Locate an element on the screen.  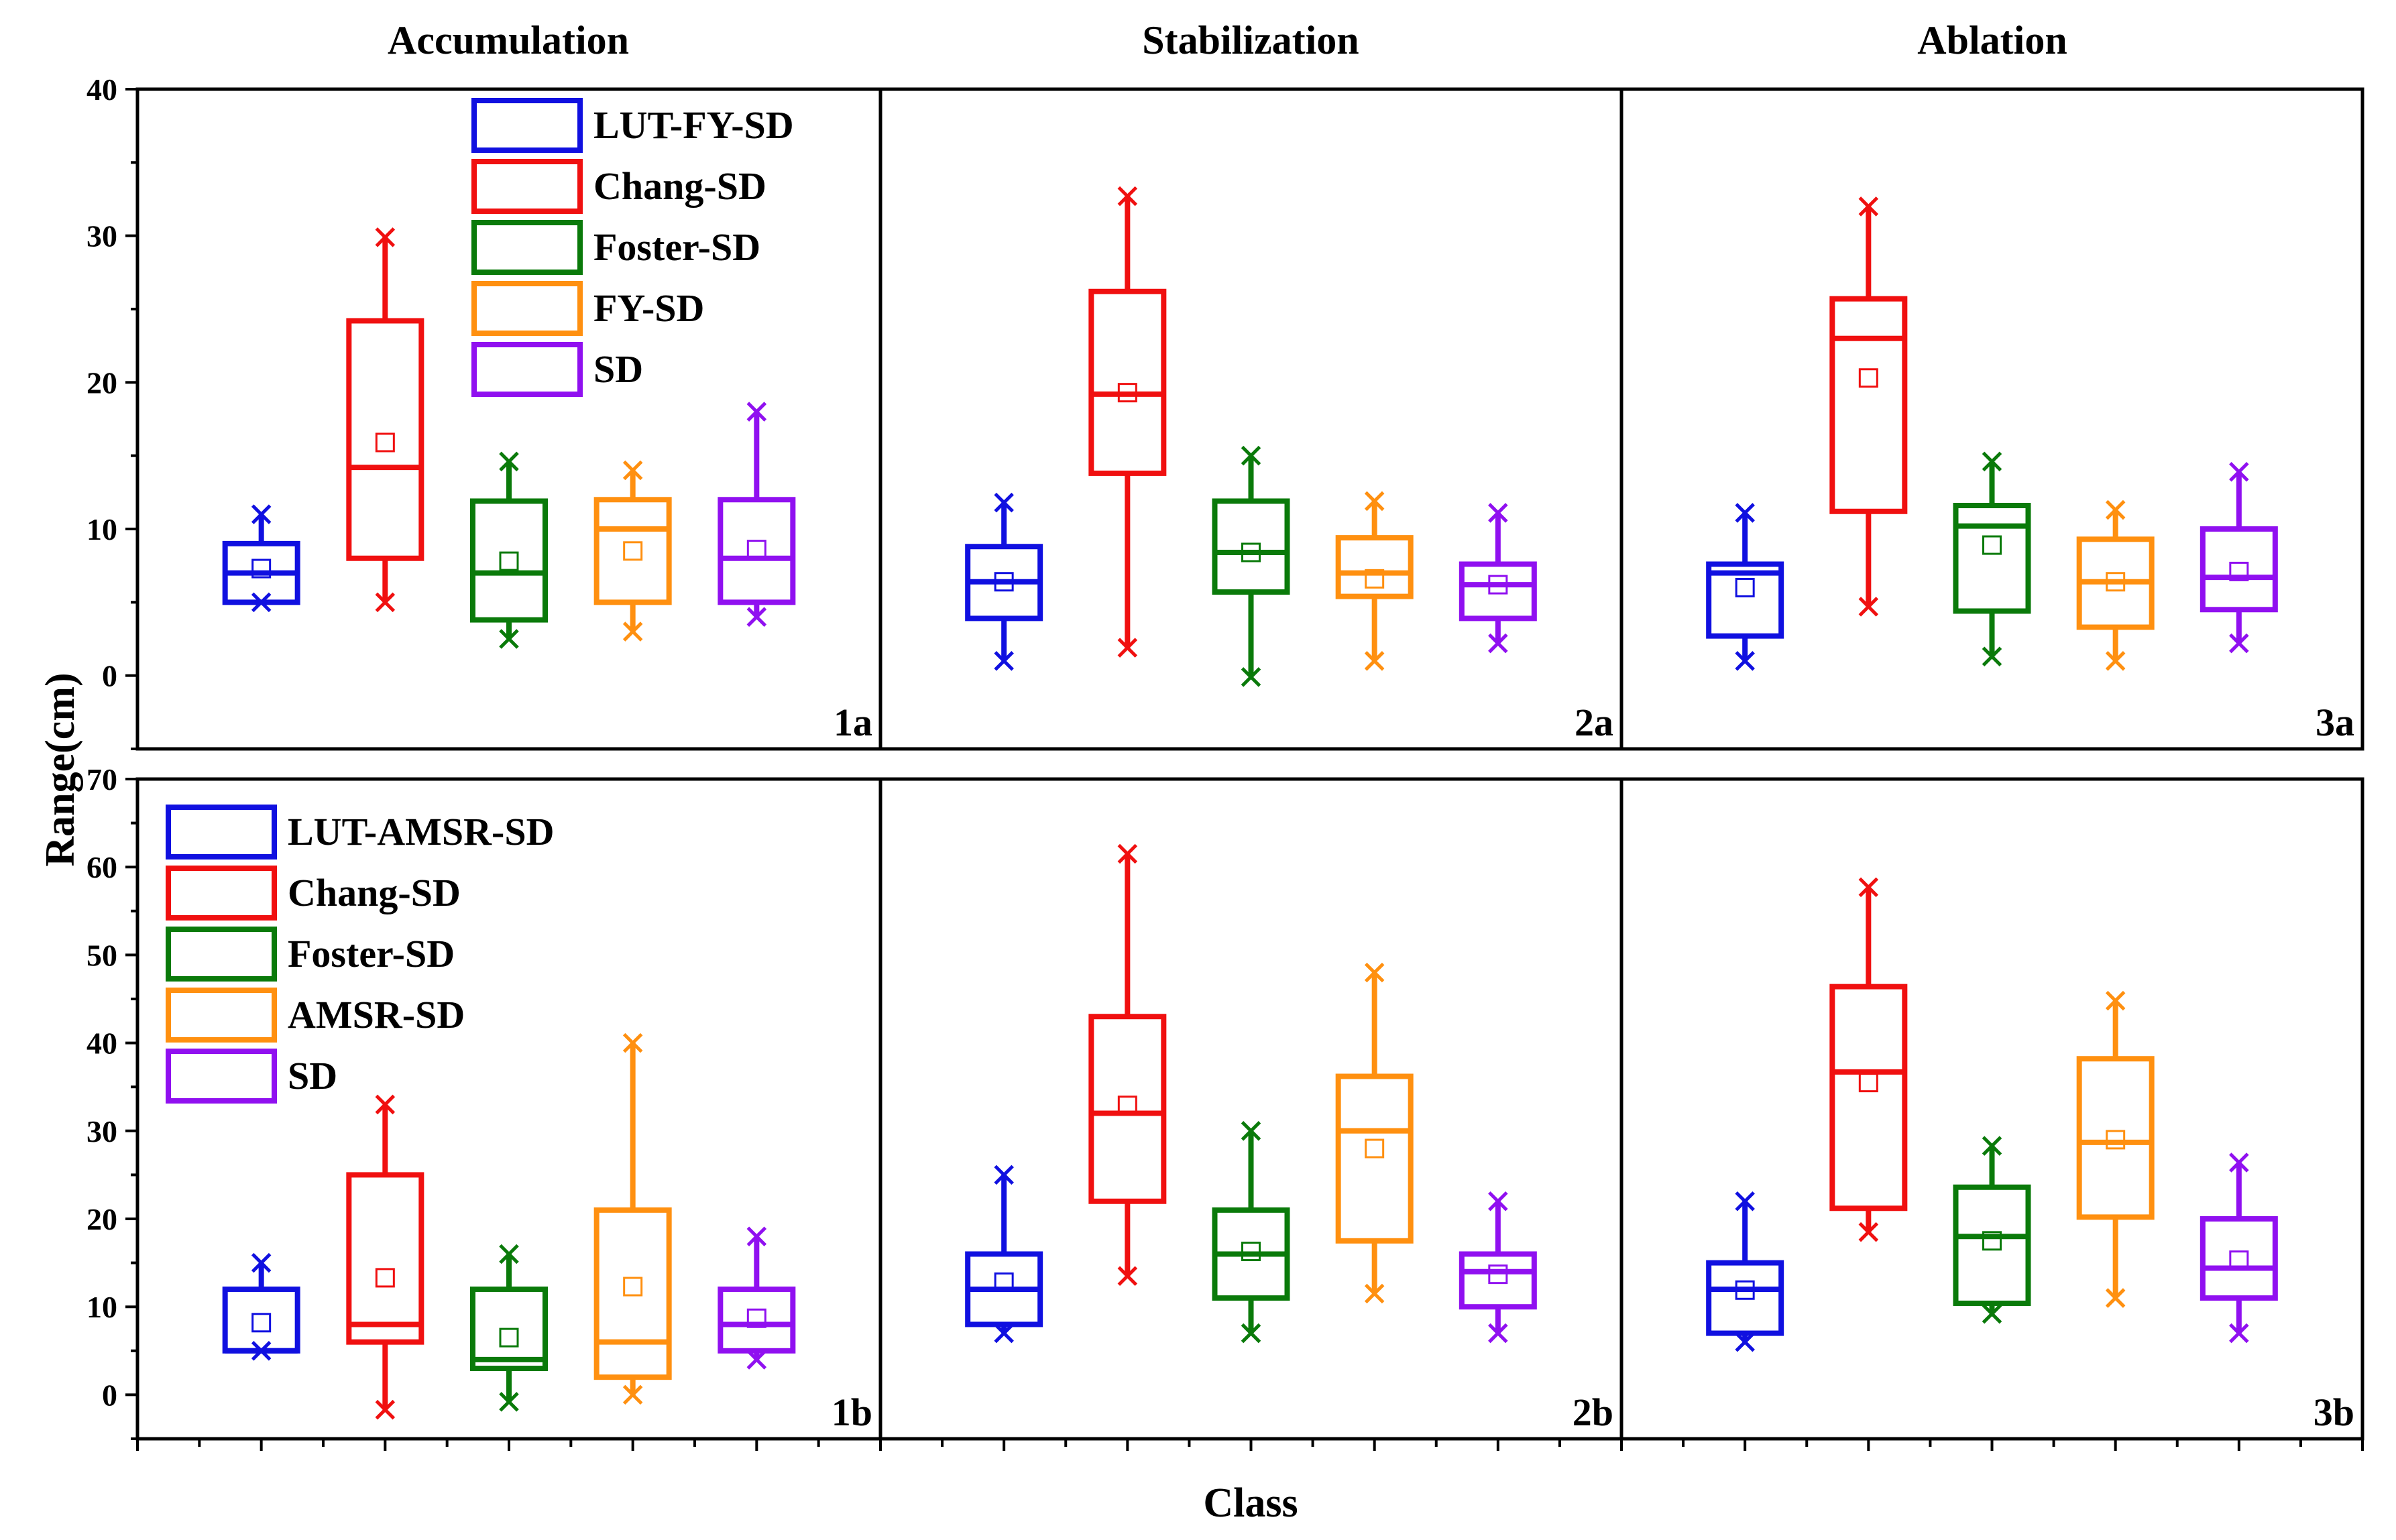
y-tick-label: 10 is located at coordinates (102, 1307).